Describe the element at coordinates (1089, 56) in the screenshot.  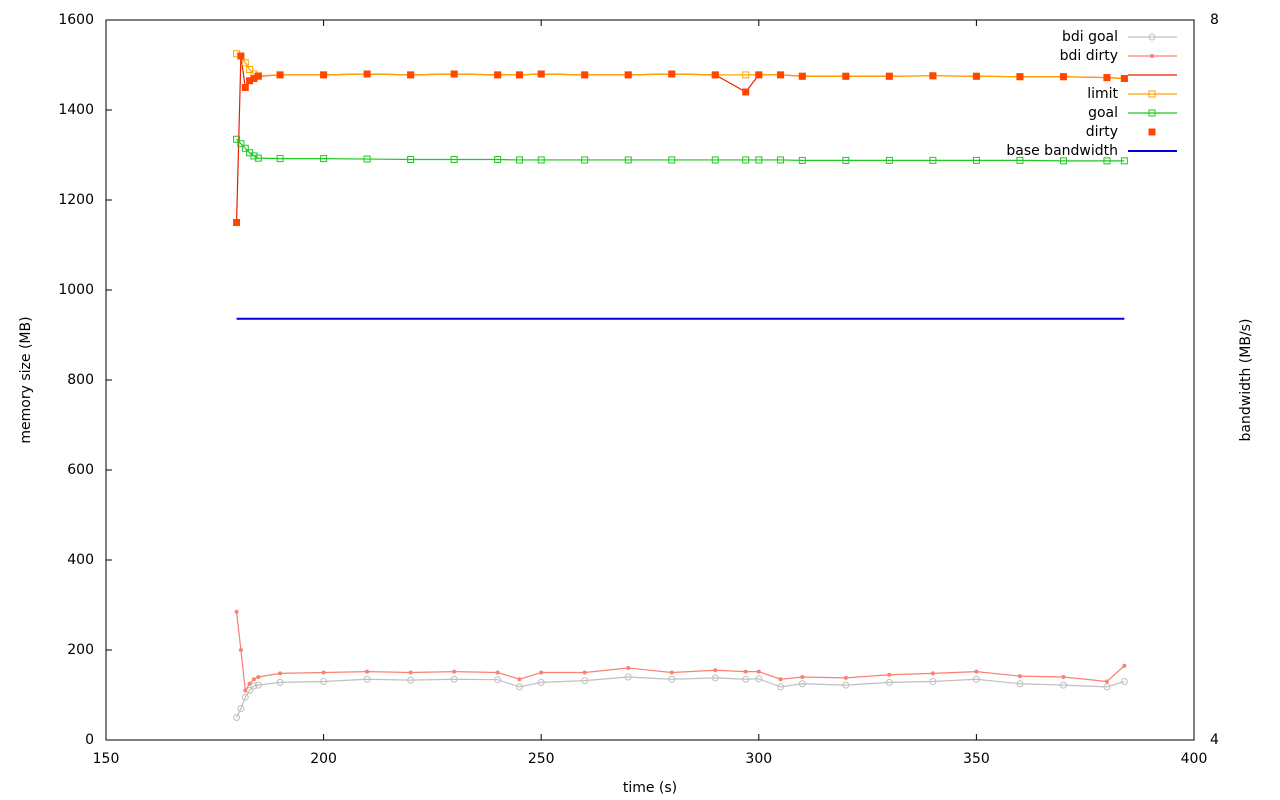
I see `legend-label: bdi dirty` at that location.